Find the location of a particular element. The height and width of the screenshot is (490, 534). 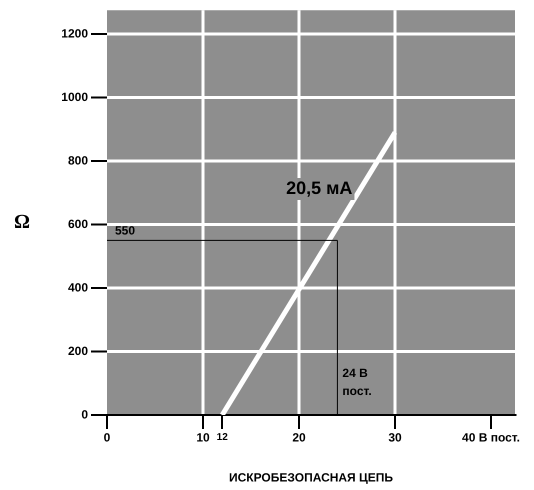

y-tick-label: 800 is located at coordinates (78, 160).